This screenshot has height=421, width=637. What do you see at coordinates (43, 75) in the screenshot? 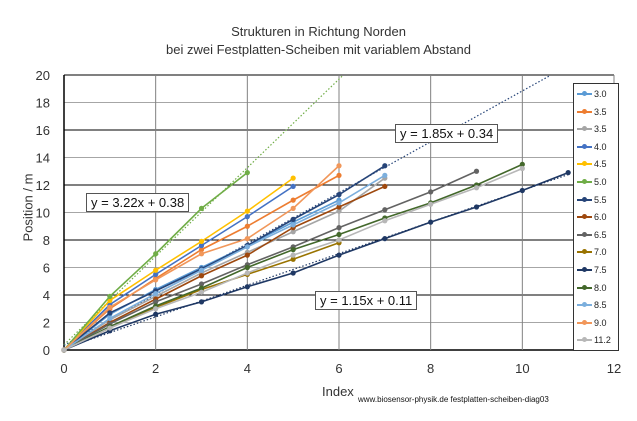
I see `y-tick-label: 20` at bounding box center [43, 75].